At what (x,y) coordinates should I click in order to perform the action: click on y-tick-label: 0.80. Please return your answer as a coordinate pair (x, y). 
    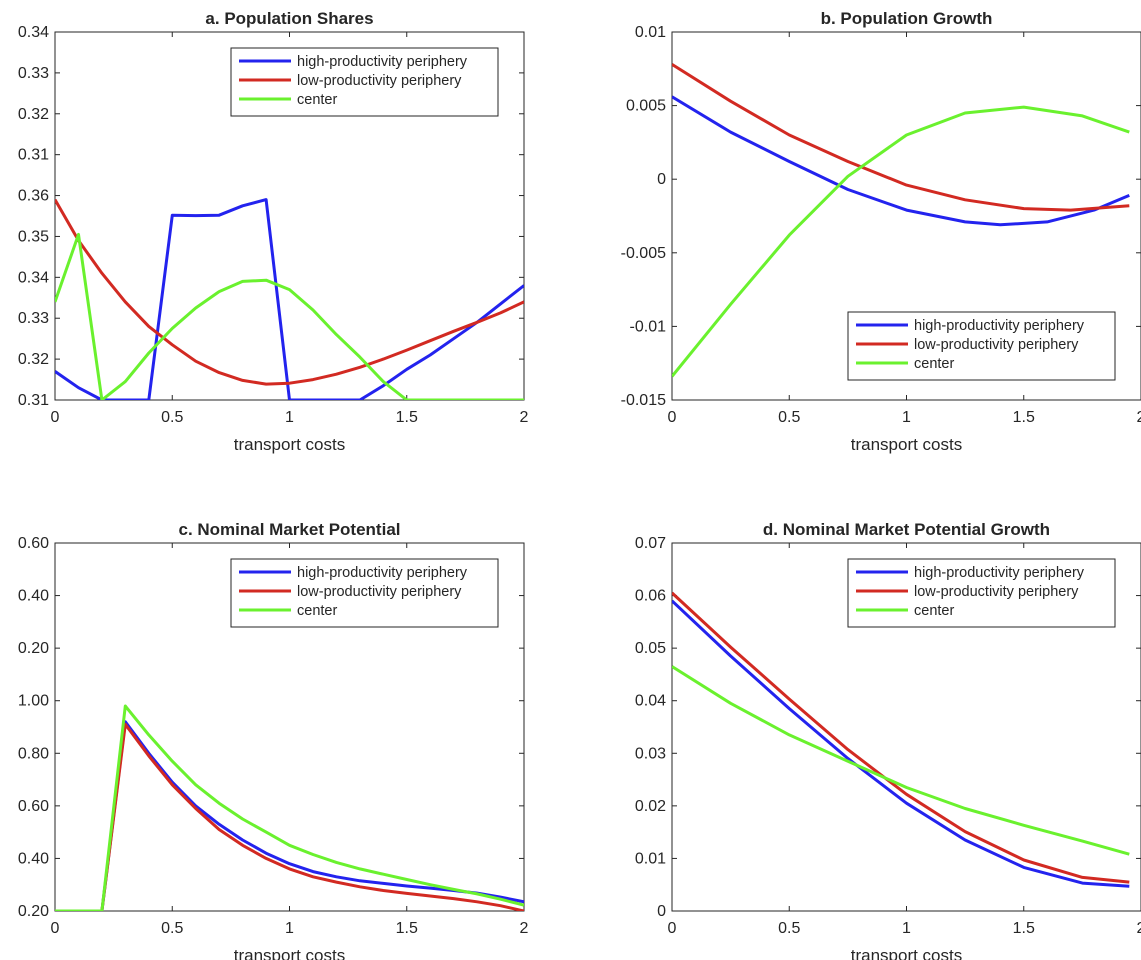
    Looking at the image, I should click on (33, 753).